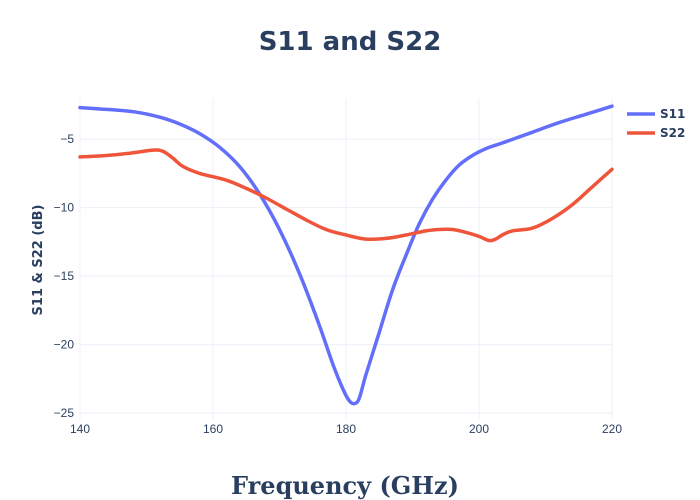 The width and height of the screenshot is (700, 500). I want to click on y-tick-label: −5, so click(67, 139).